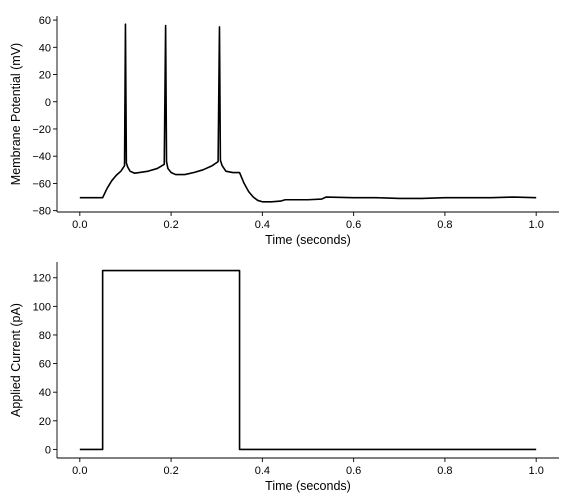 The width and height of the screenshot is (576, 504). What do you see at coordinates (536, 471) in the screenshot?
I see `current-x-tick-label: 1.0` at bounding box center [536, 471].